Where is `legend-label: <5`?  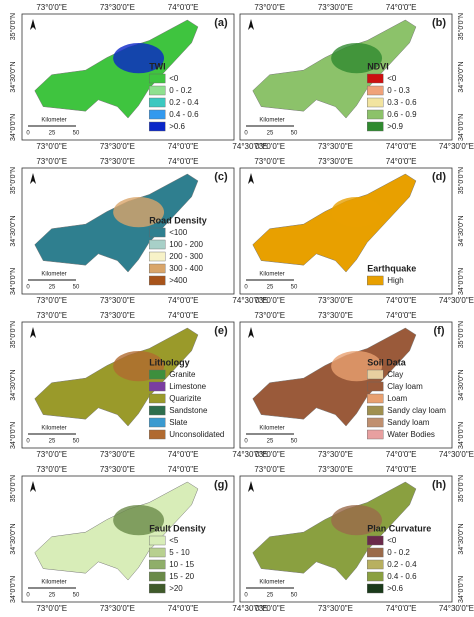 legend-label: <5 is located at coordinates (174, 540).